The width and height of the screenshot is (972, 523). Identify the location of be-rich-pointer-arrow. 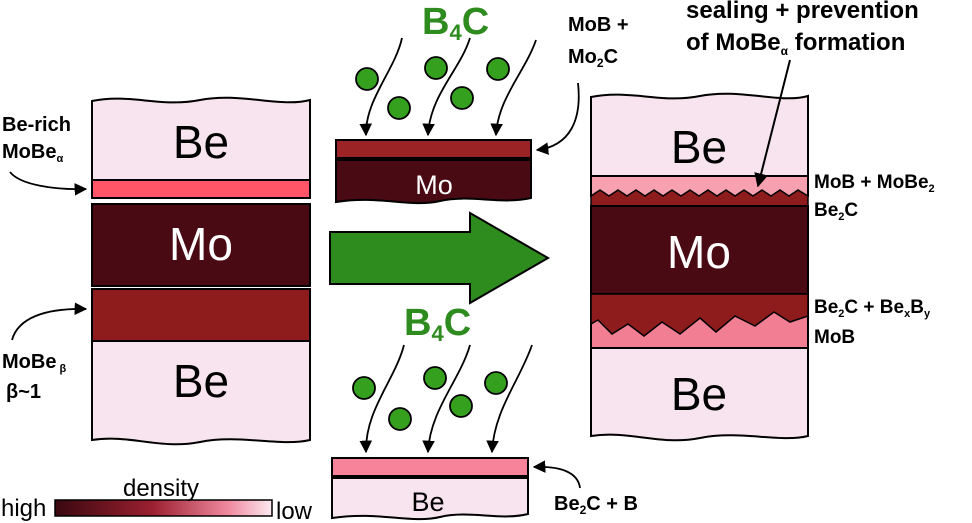
(48, 183).